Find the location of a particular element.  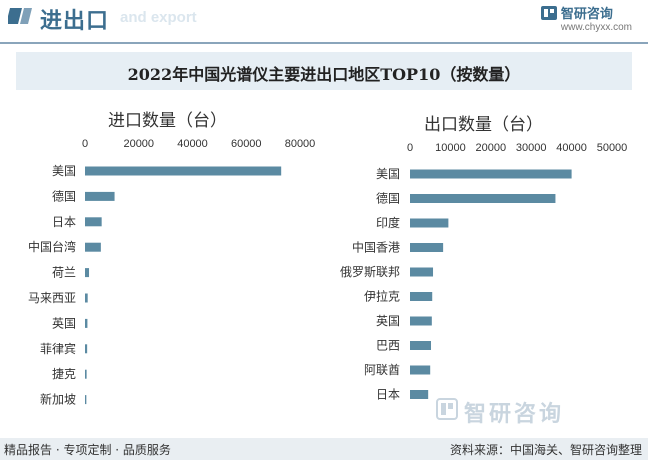

import-category-label: 日本 is located at coordinates (64, 222).